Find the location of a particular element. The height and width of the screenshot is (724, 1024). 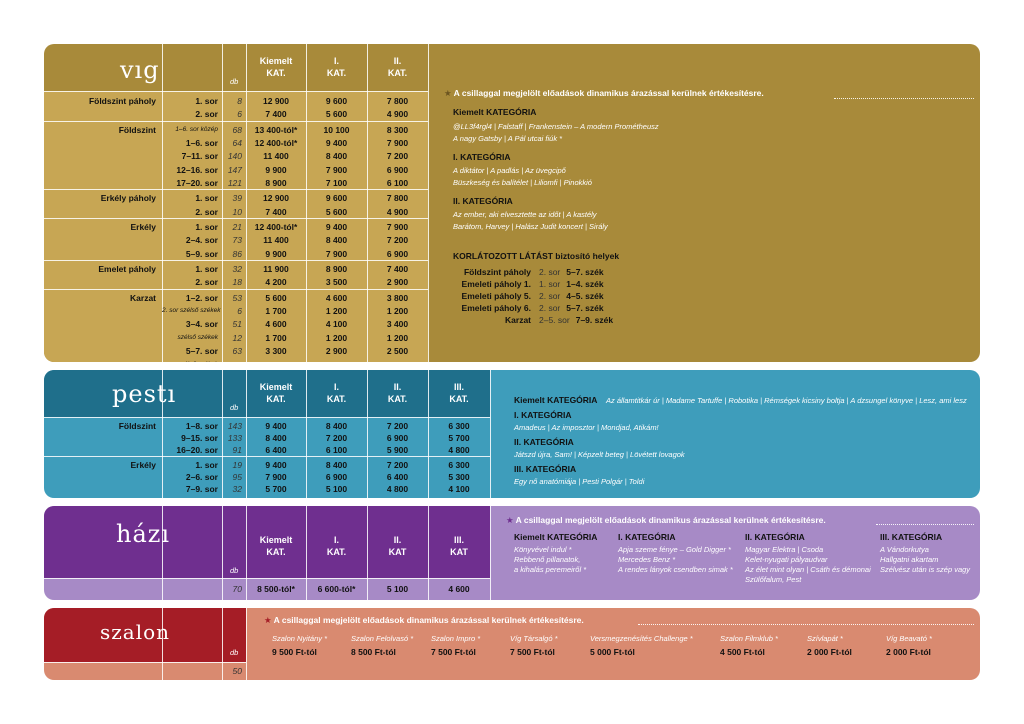

szalon-logo: szalon is located at coordinates (135, 632).